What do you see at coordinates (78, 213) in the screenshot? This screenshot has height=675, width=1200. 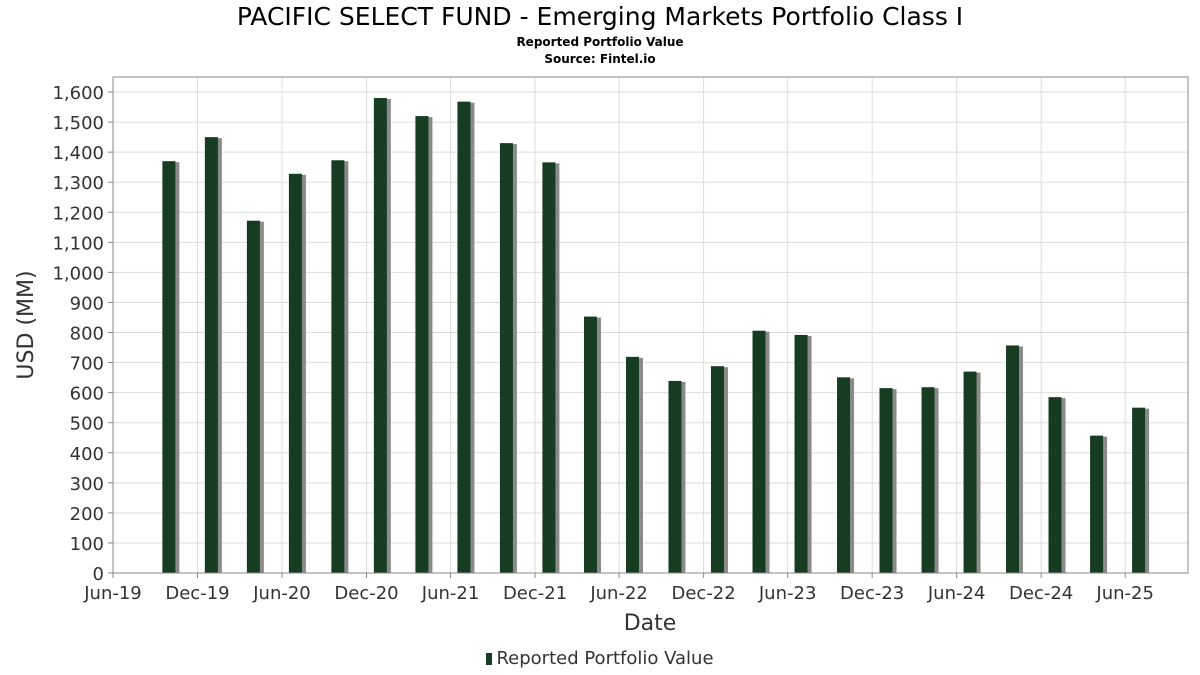 I see `y-tick-label: 1,200` at bounding box center [78, 213].